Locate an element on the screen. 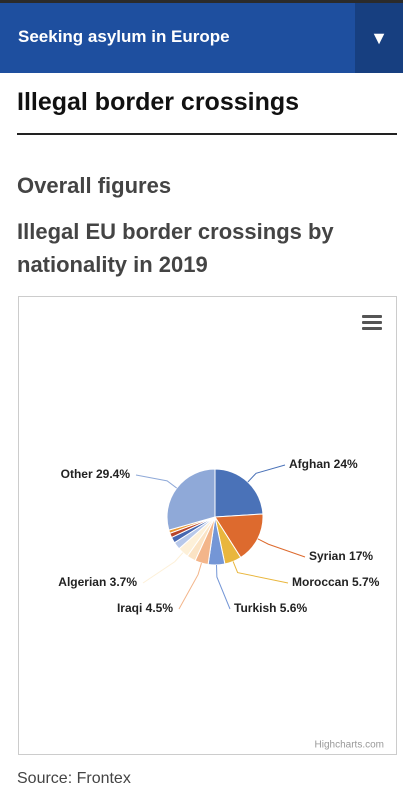  data-label: Syrian 17% is located at coordinates (341, 556).